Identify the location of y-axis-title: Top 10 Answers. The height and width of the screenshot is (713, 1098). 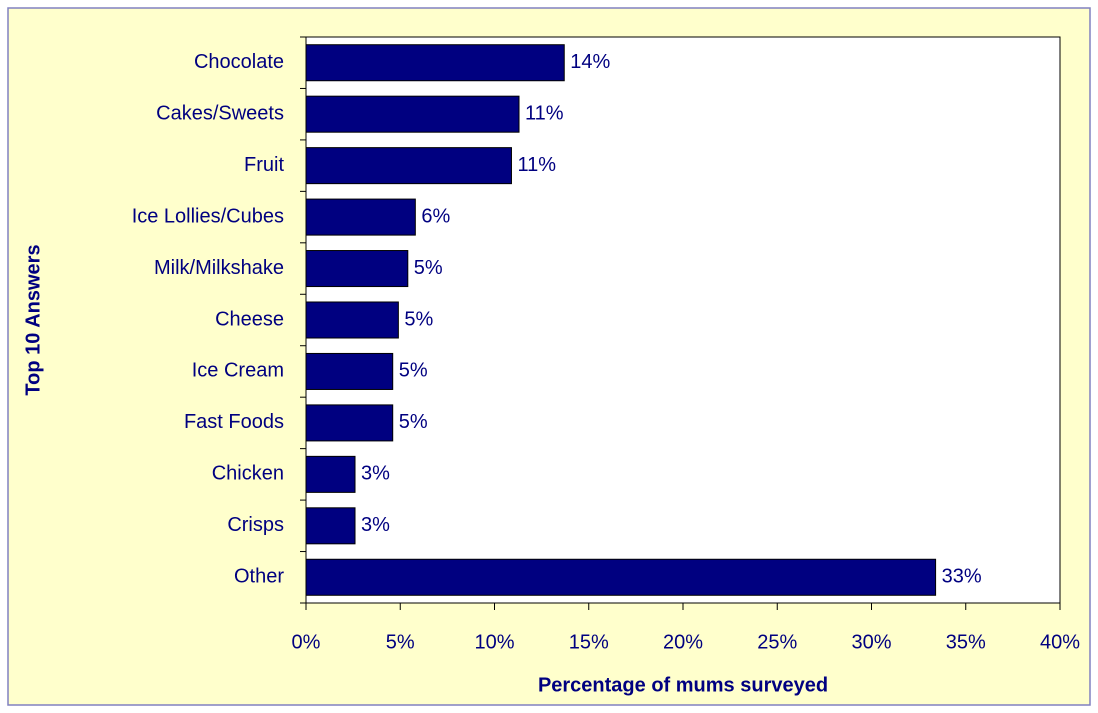
(33, 319).